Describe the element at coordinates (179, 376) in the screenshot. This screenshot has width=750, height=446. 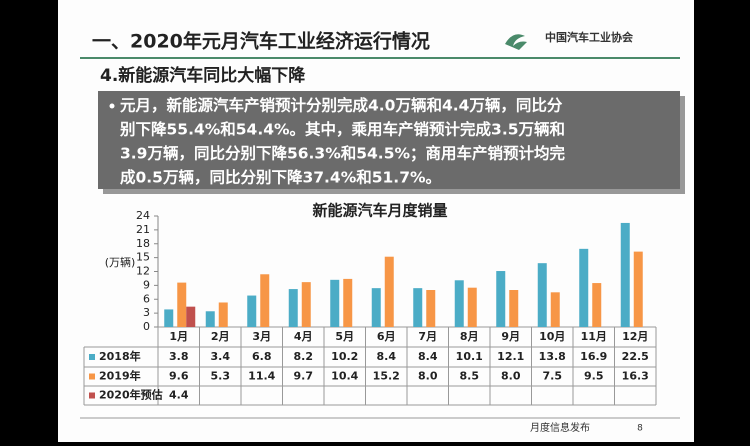
I see `table-value: 9.6` at that location.